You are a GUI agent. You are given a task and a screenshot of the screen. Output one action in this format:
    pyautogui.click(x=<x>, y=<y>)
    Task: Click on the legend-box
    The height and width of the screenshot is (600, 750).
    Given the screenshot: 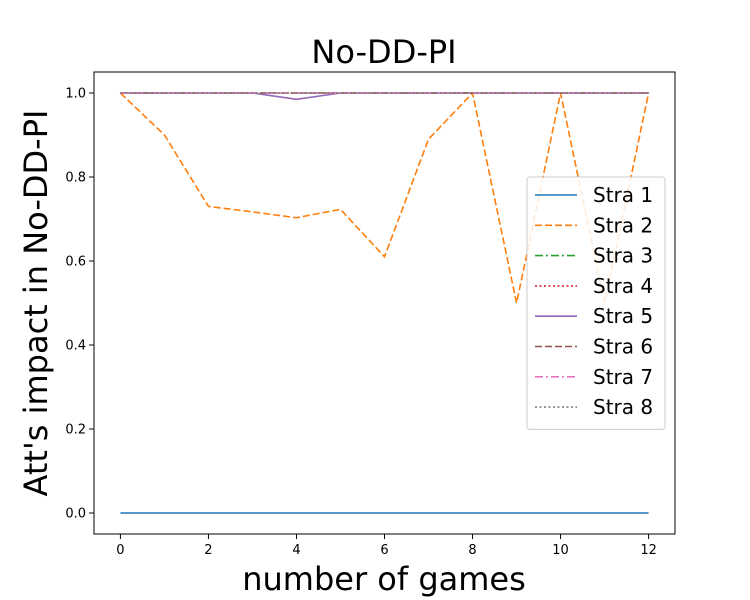 What is the action you would take?
    pyautogui.click(x=596, y=303)
    